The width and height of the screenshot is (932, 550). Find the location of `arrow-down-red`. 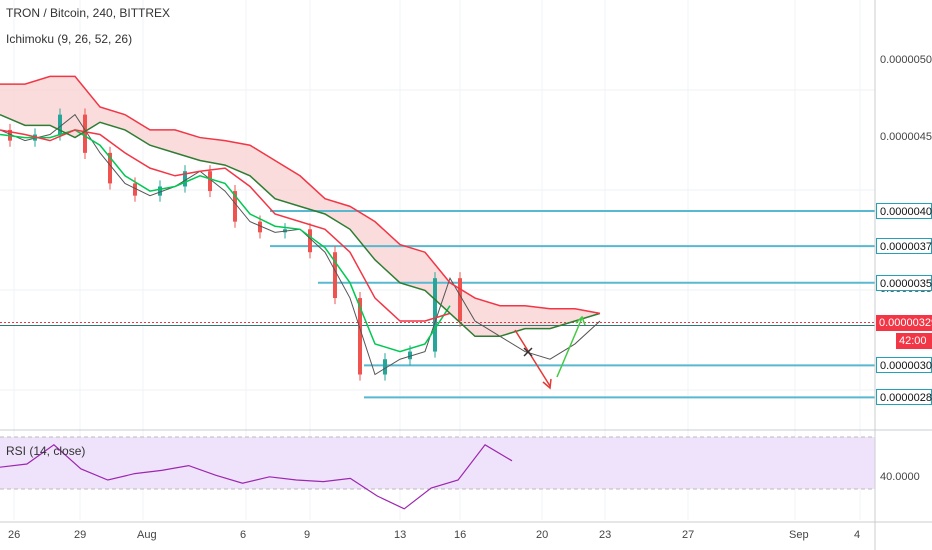

arrow-down-red is located at coordinates (532, 358).